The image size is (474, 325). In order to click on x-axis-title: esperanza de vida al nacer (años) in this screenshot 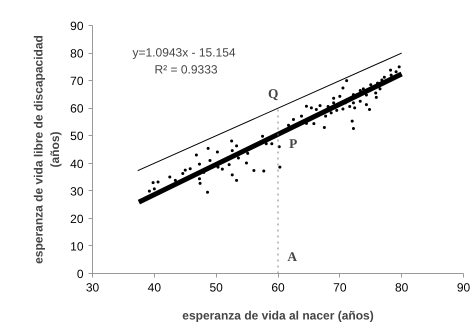, I will do `click(278, 315)`.